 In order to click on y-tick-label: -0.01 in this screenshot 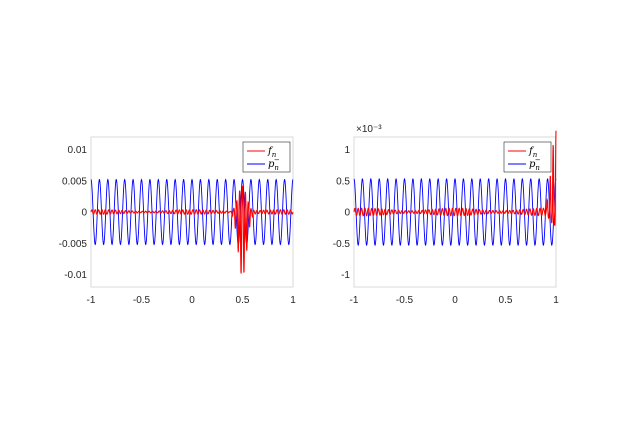, I will do `click(75, 275)`.